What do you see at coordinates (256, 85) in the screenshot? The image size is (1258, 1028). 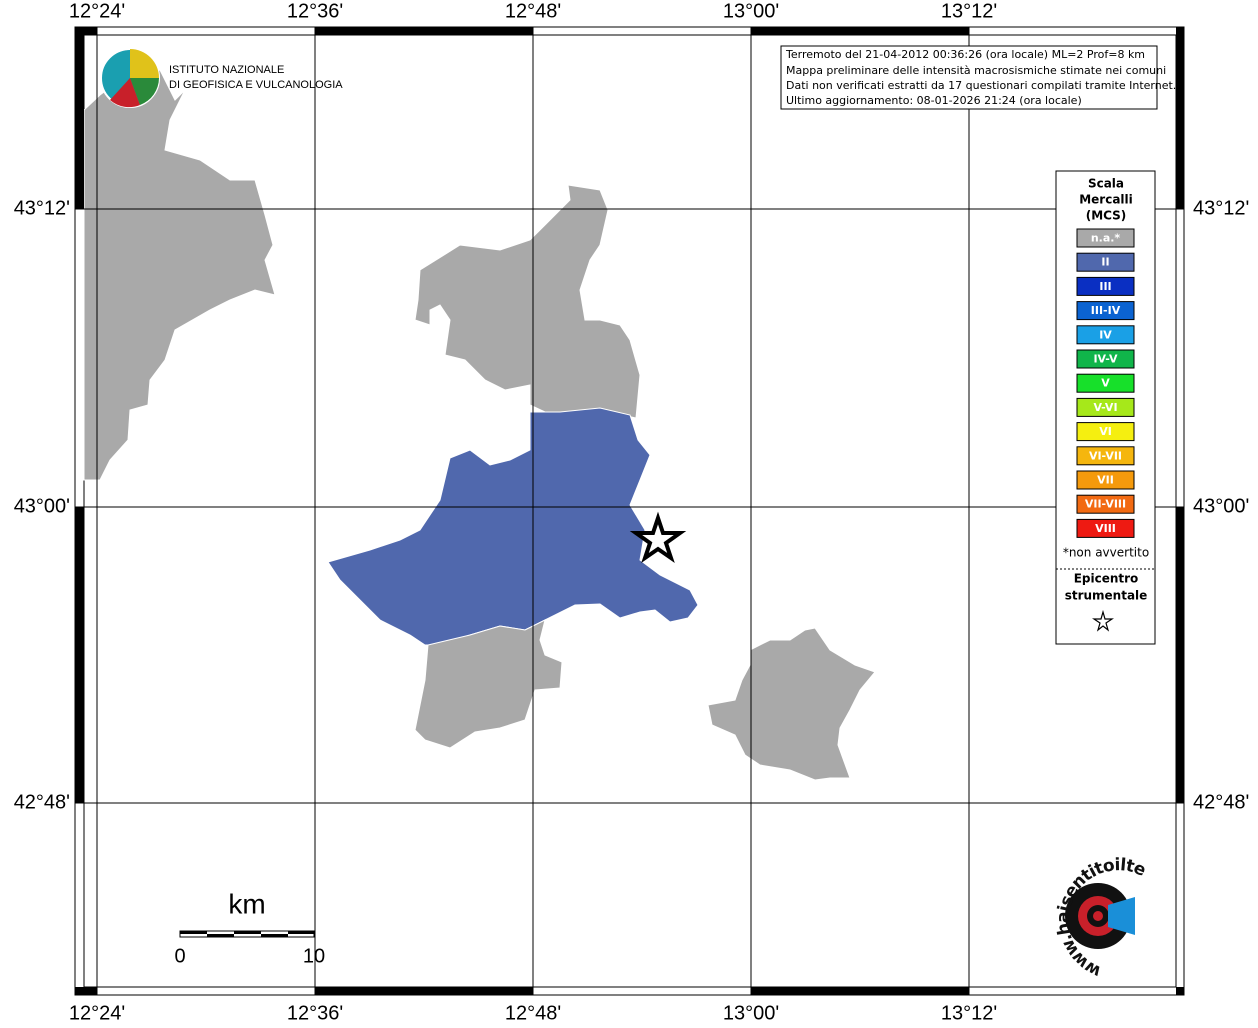 I see `logo-text: DI GEOFISICA E VULCANOLOGIA` at bounding box center [256, 85].